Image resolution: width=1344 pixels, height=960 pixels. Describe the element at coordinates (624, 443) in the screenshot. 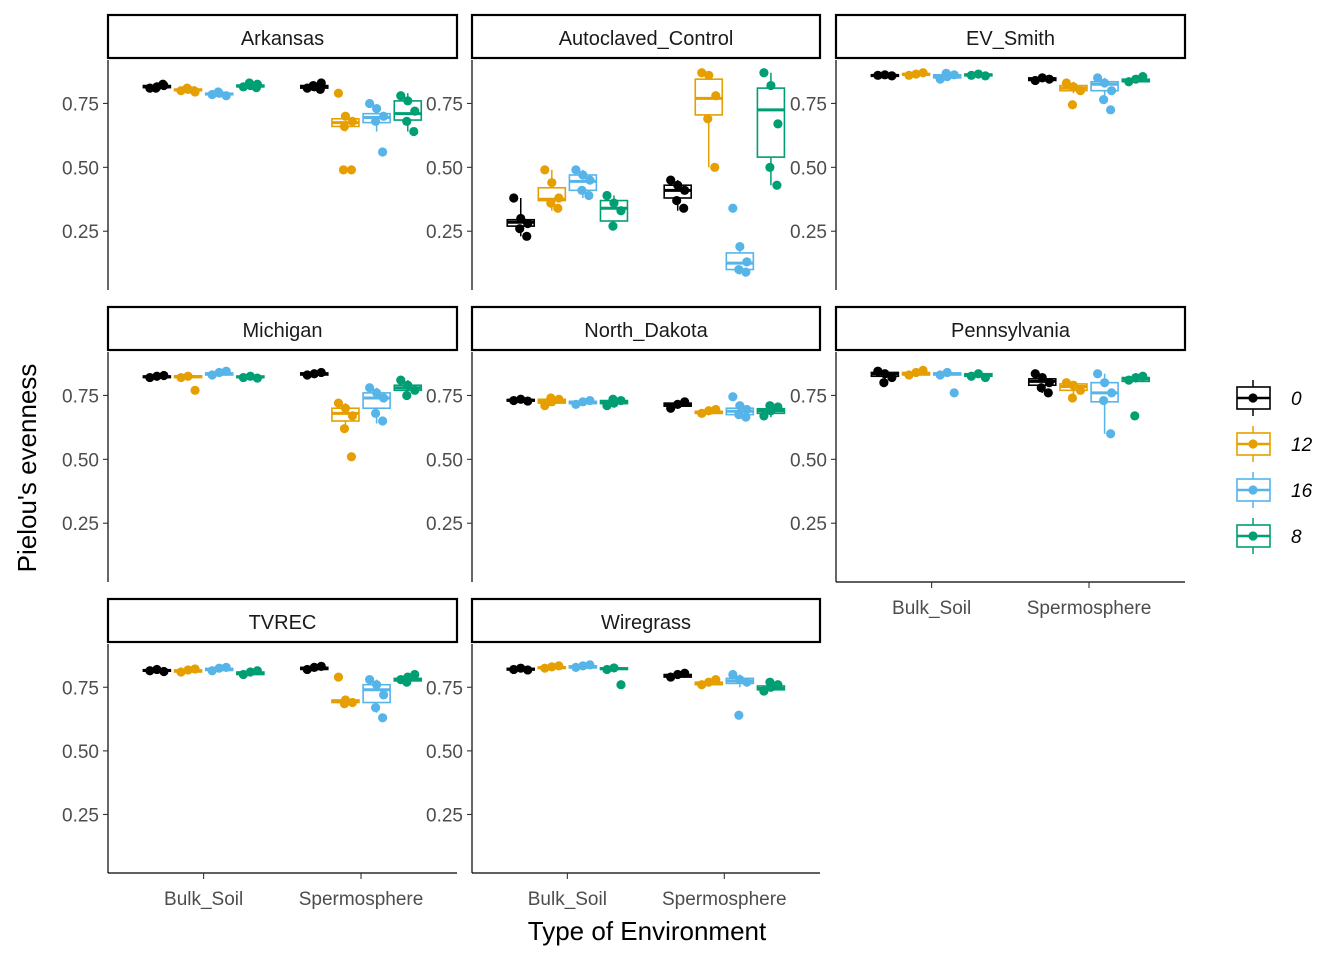

I see `facet-North_Dakota: North_Dakota 0.25 0.50 0.75` at that location.